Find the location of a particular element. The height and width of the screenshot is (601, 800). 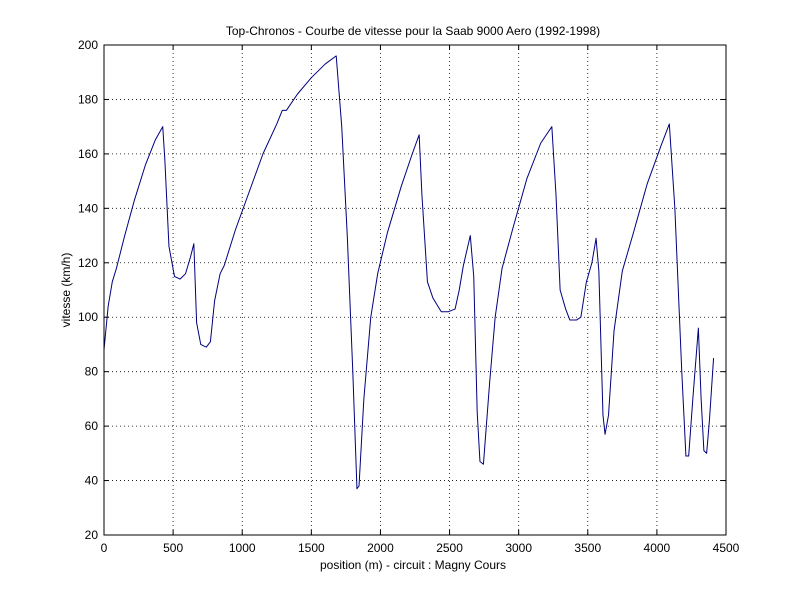

x-axis-label: position (m) - circuit : Magny Cours is located at coordinates (413, 565).